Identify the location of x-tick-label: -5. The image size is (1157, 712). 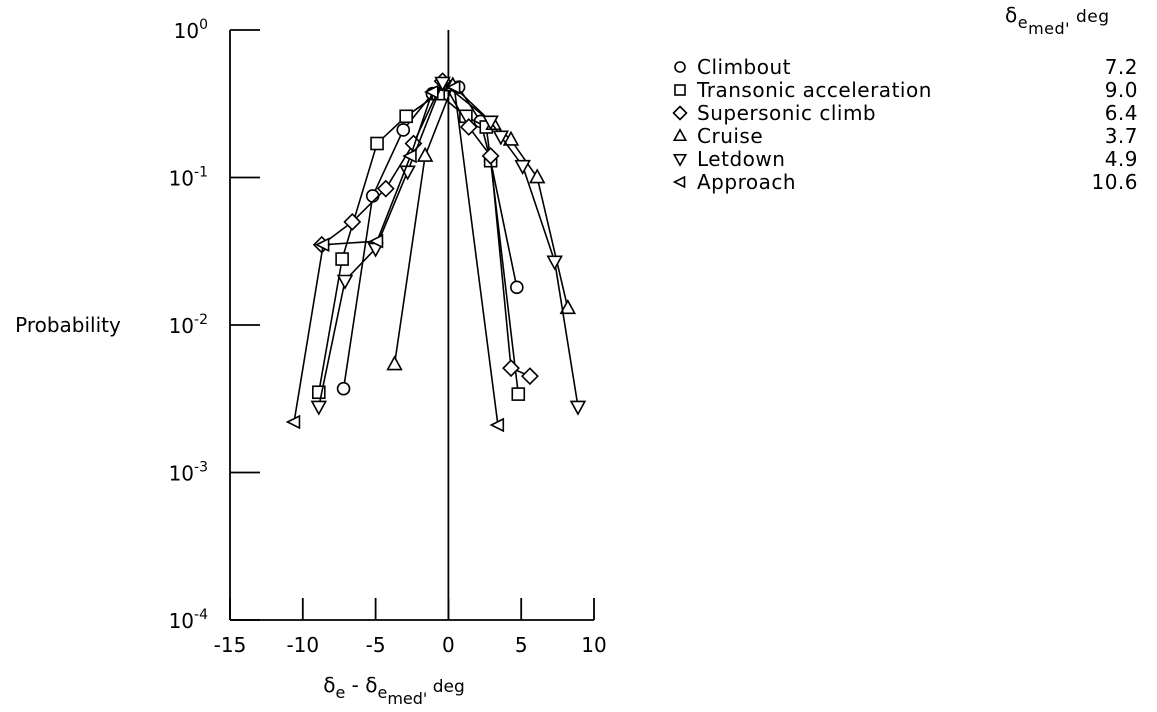
(376, 645).